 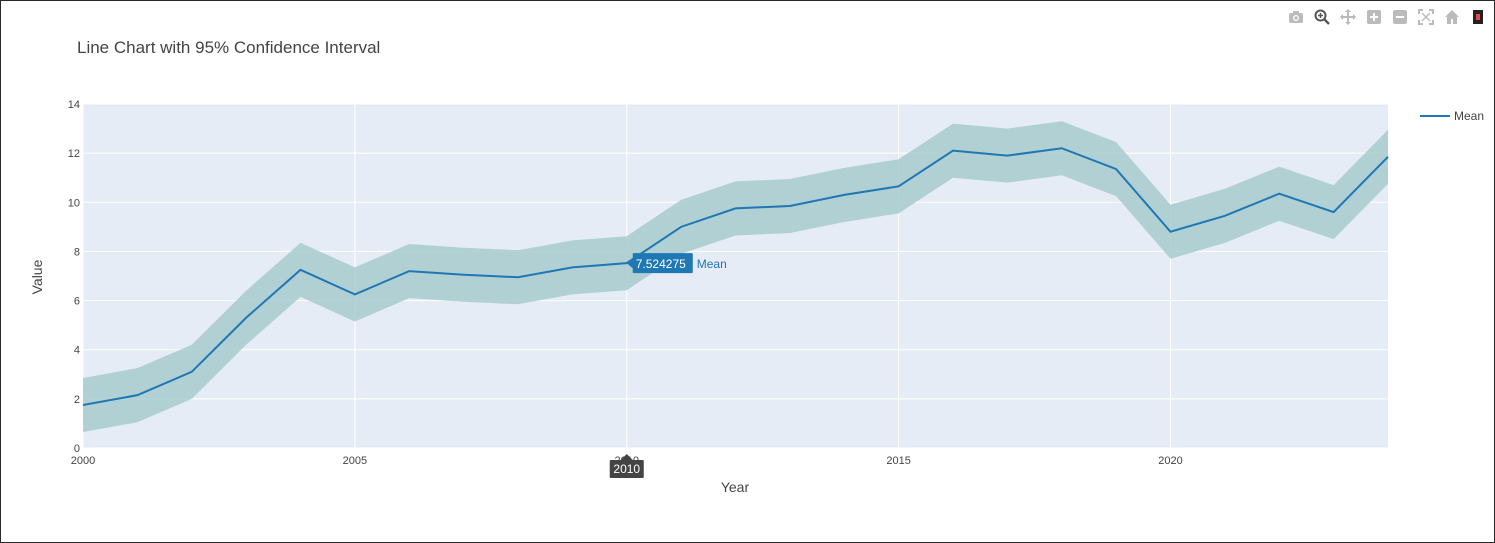 What do you see at coordinates (37, 276) in the screenshot?
I see `y-axis-title: Value` at bounding box center [37, 276].